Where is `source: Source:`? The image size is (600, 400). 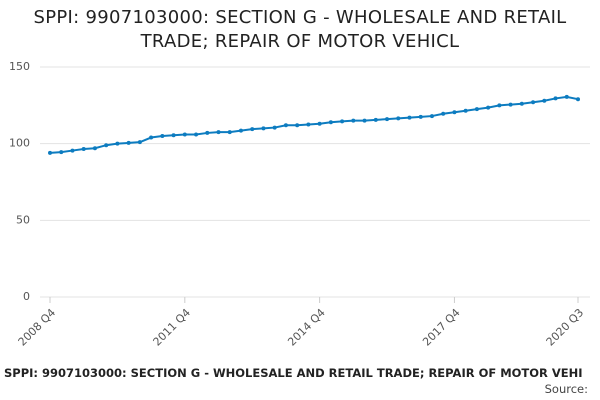 source: Source: is located at coordinates (566, 389).